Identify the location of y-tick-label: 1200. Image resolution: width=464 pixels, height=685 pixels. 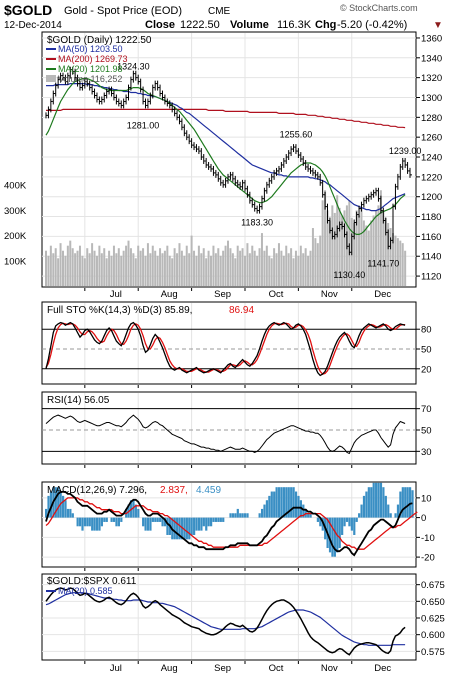
(431, 197).